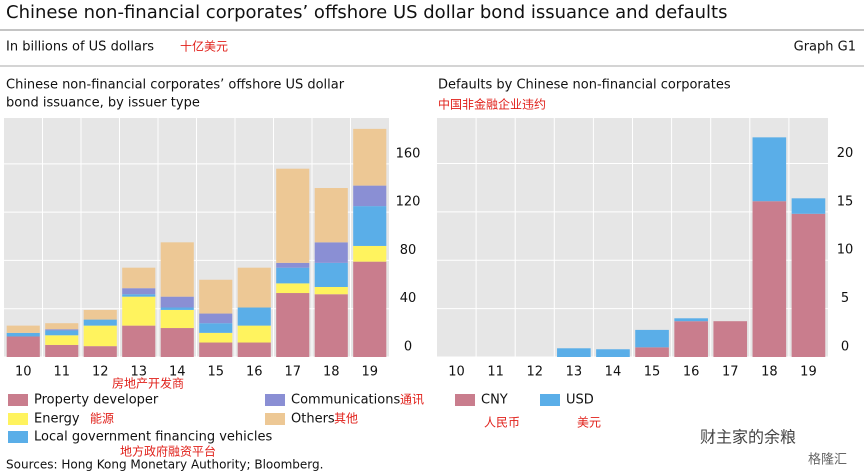 This screenshot has height=474, width=864. I want to click on annotation: 其他, so click(346, 419).